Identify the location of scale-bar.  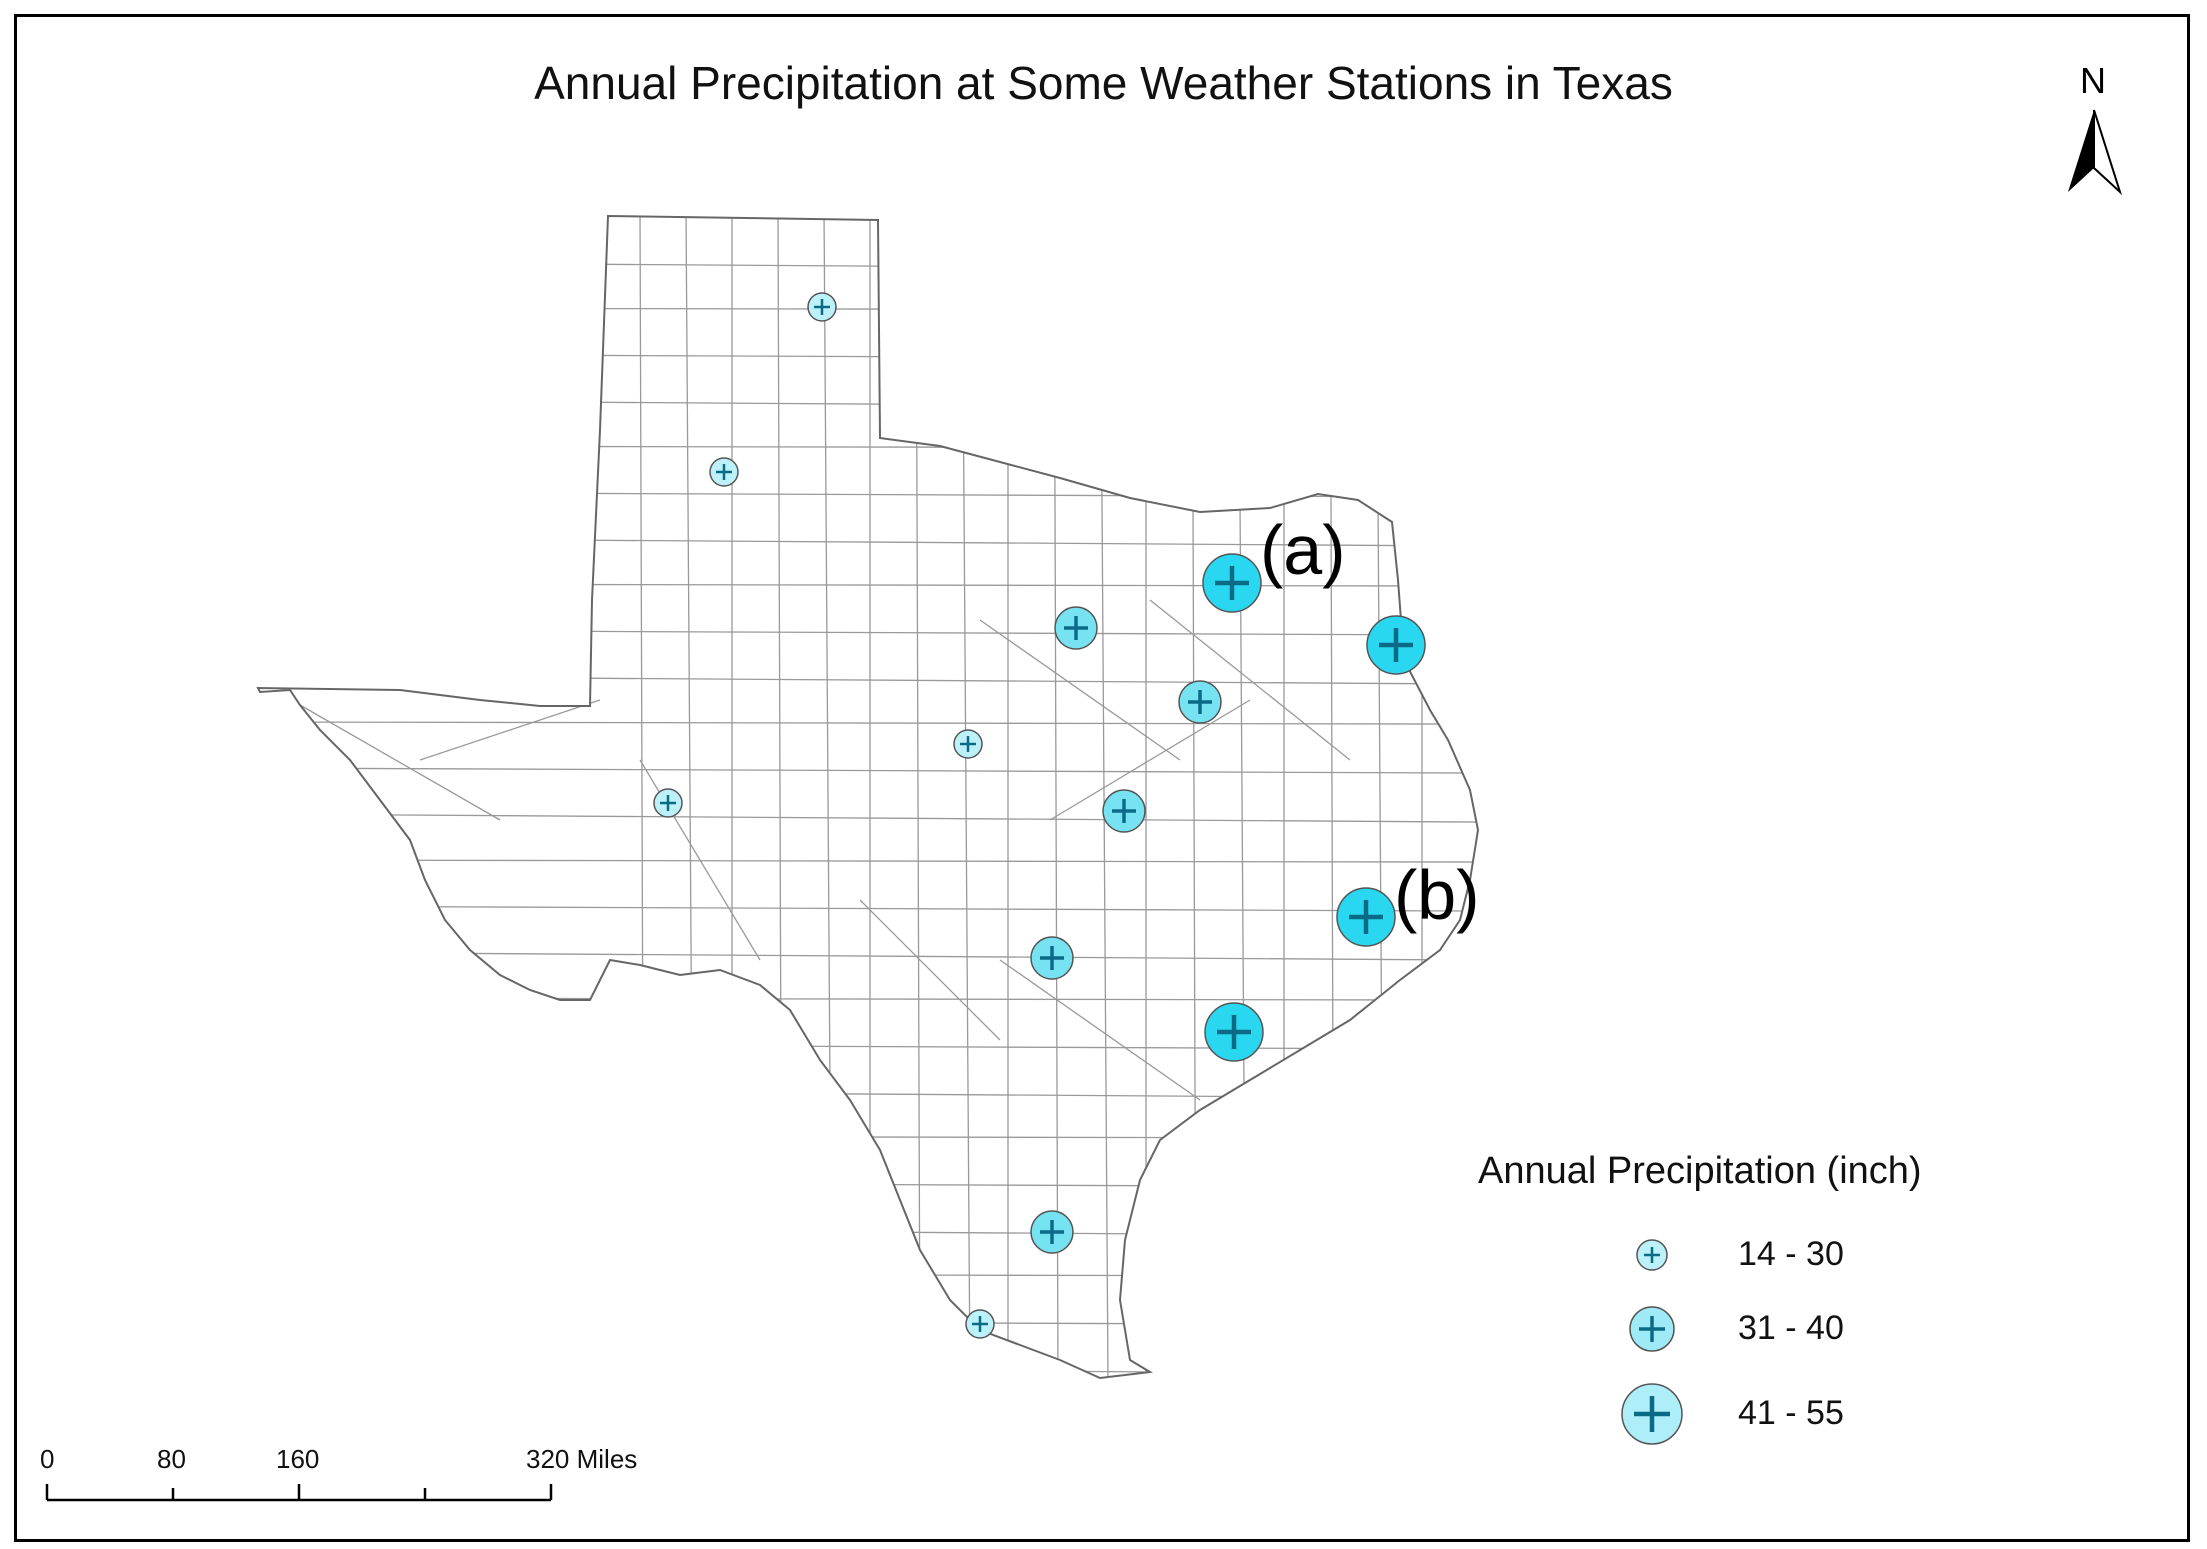
(299, 1493).